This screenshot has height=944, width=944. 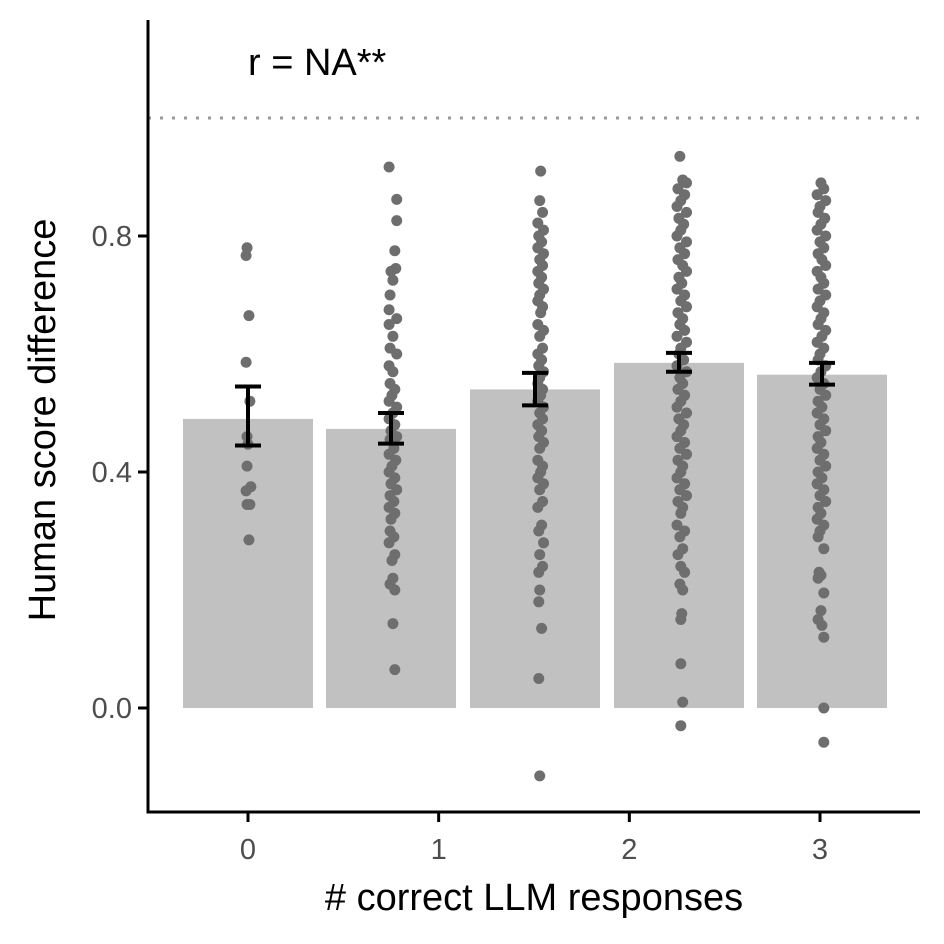 I want to click on y-ticks: 0.0 0.4 0.8, so click(x=120, y=473).